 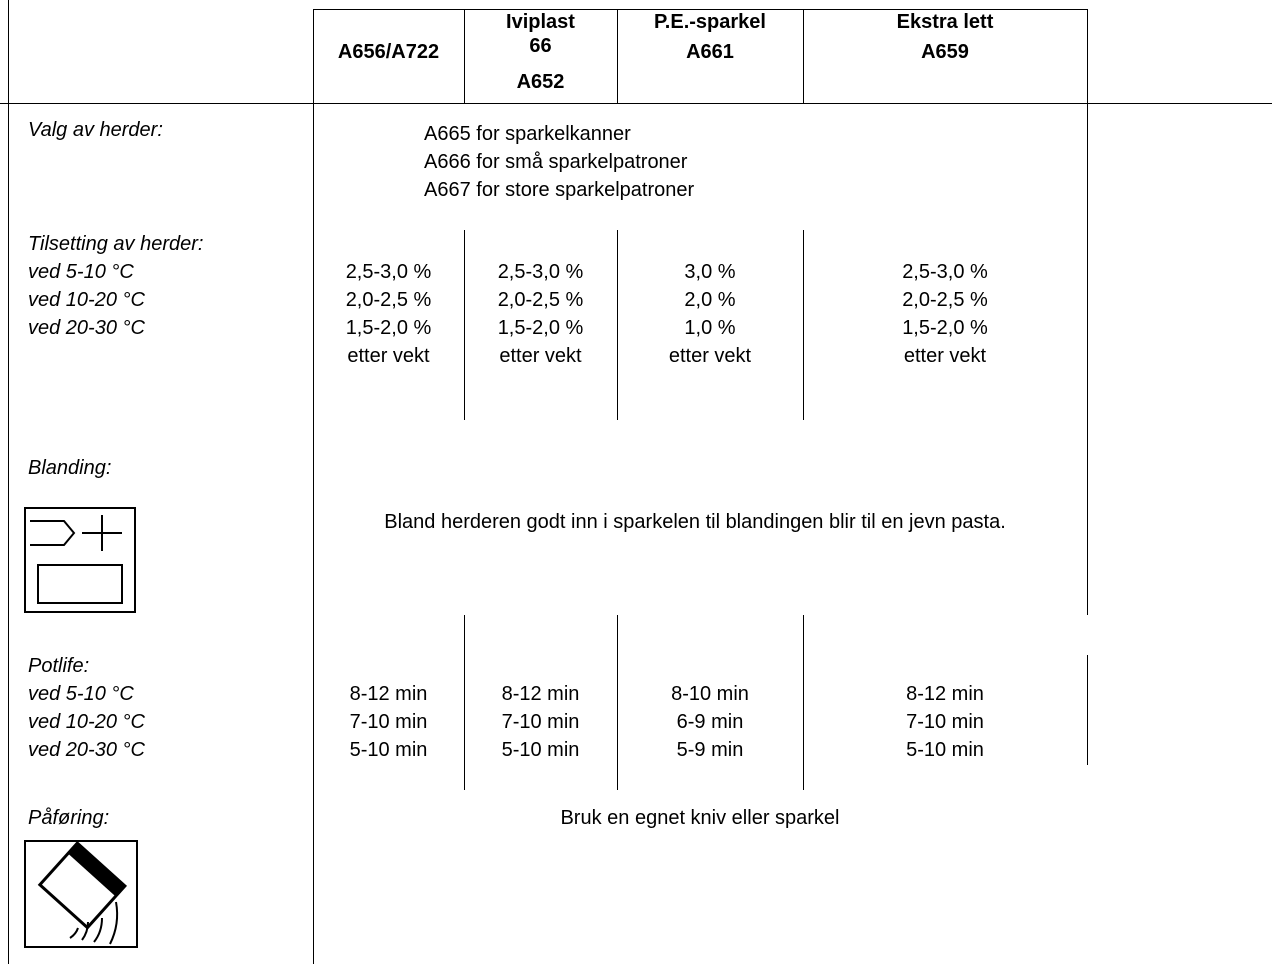 What do you see at coordinates (69, 818) in the screenshot?
I see `paforing-label: Påføring:` at bounding box center [69, 818].